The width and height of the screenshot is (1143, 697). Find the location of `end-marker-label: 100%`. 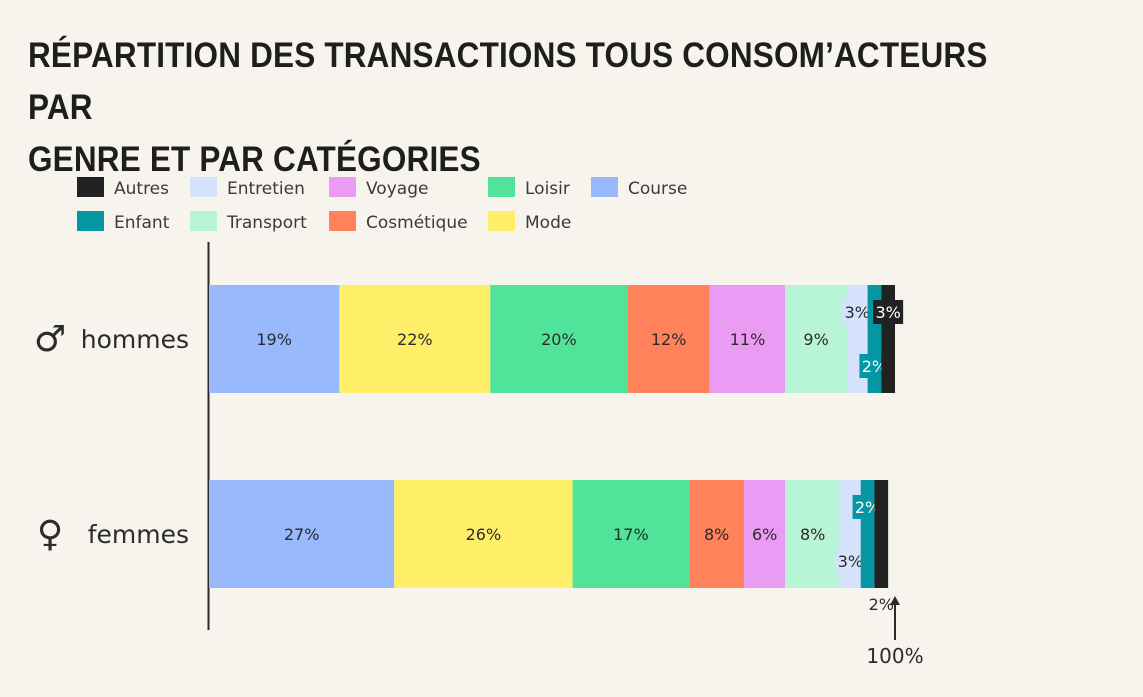

end-marker-label: 100% is located at coordinates (894, 656).